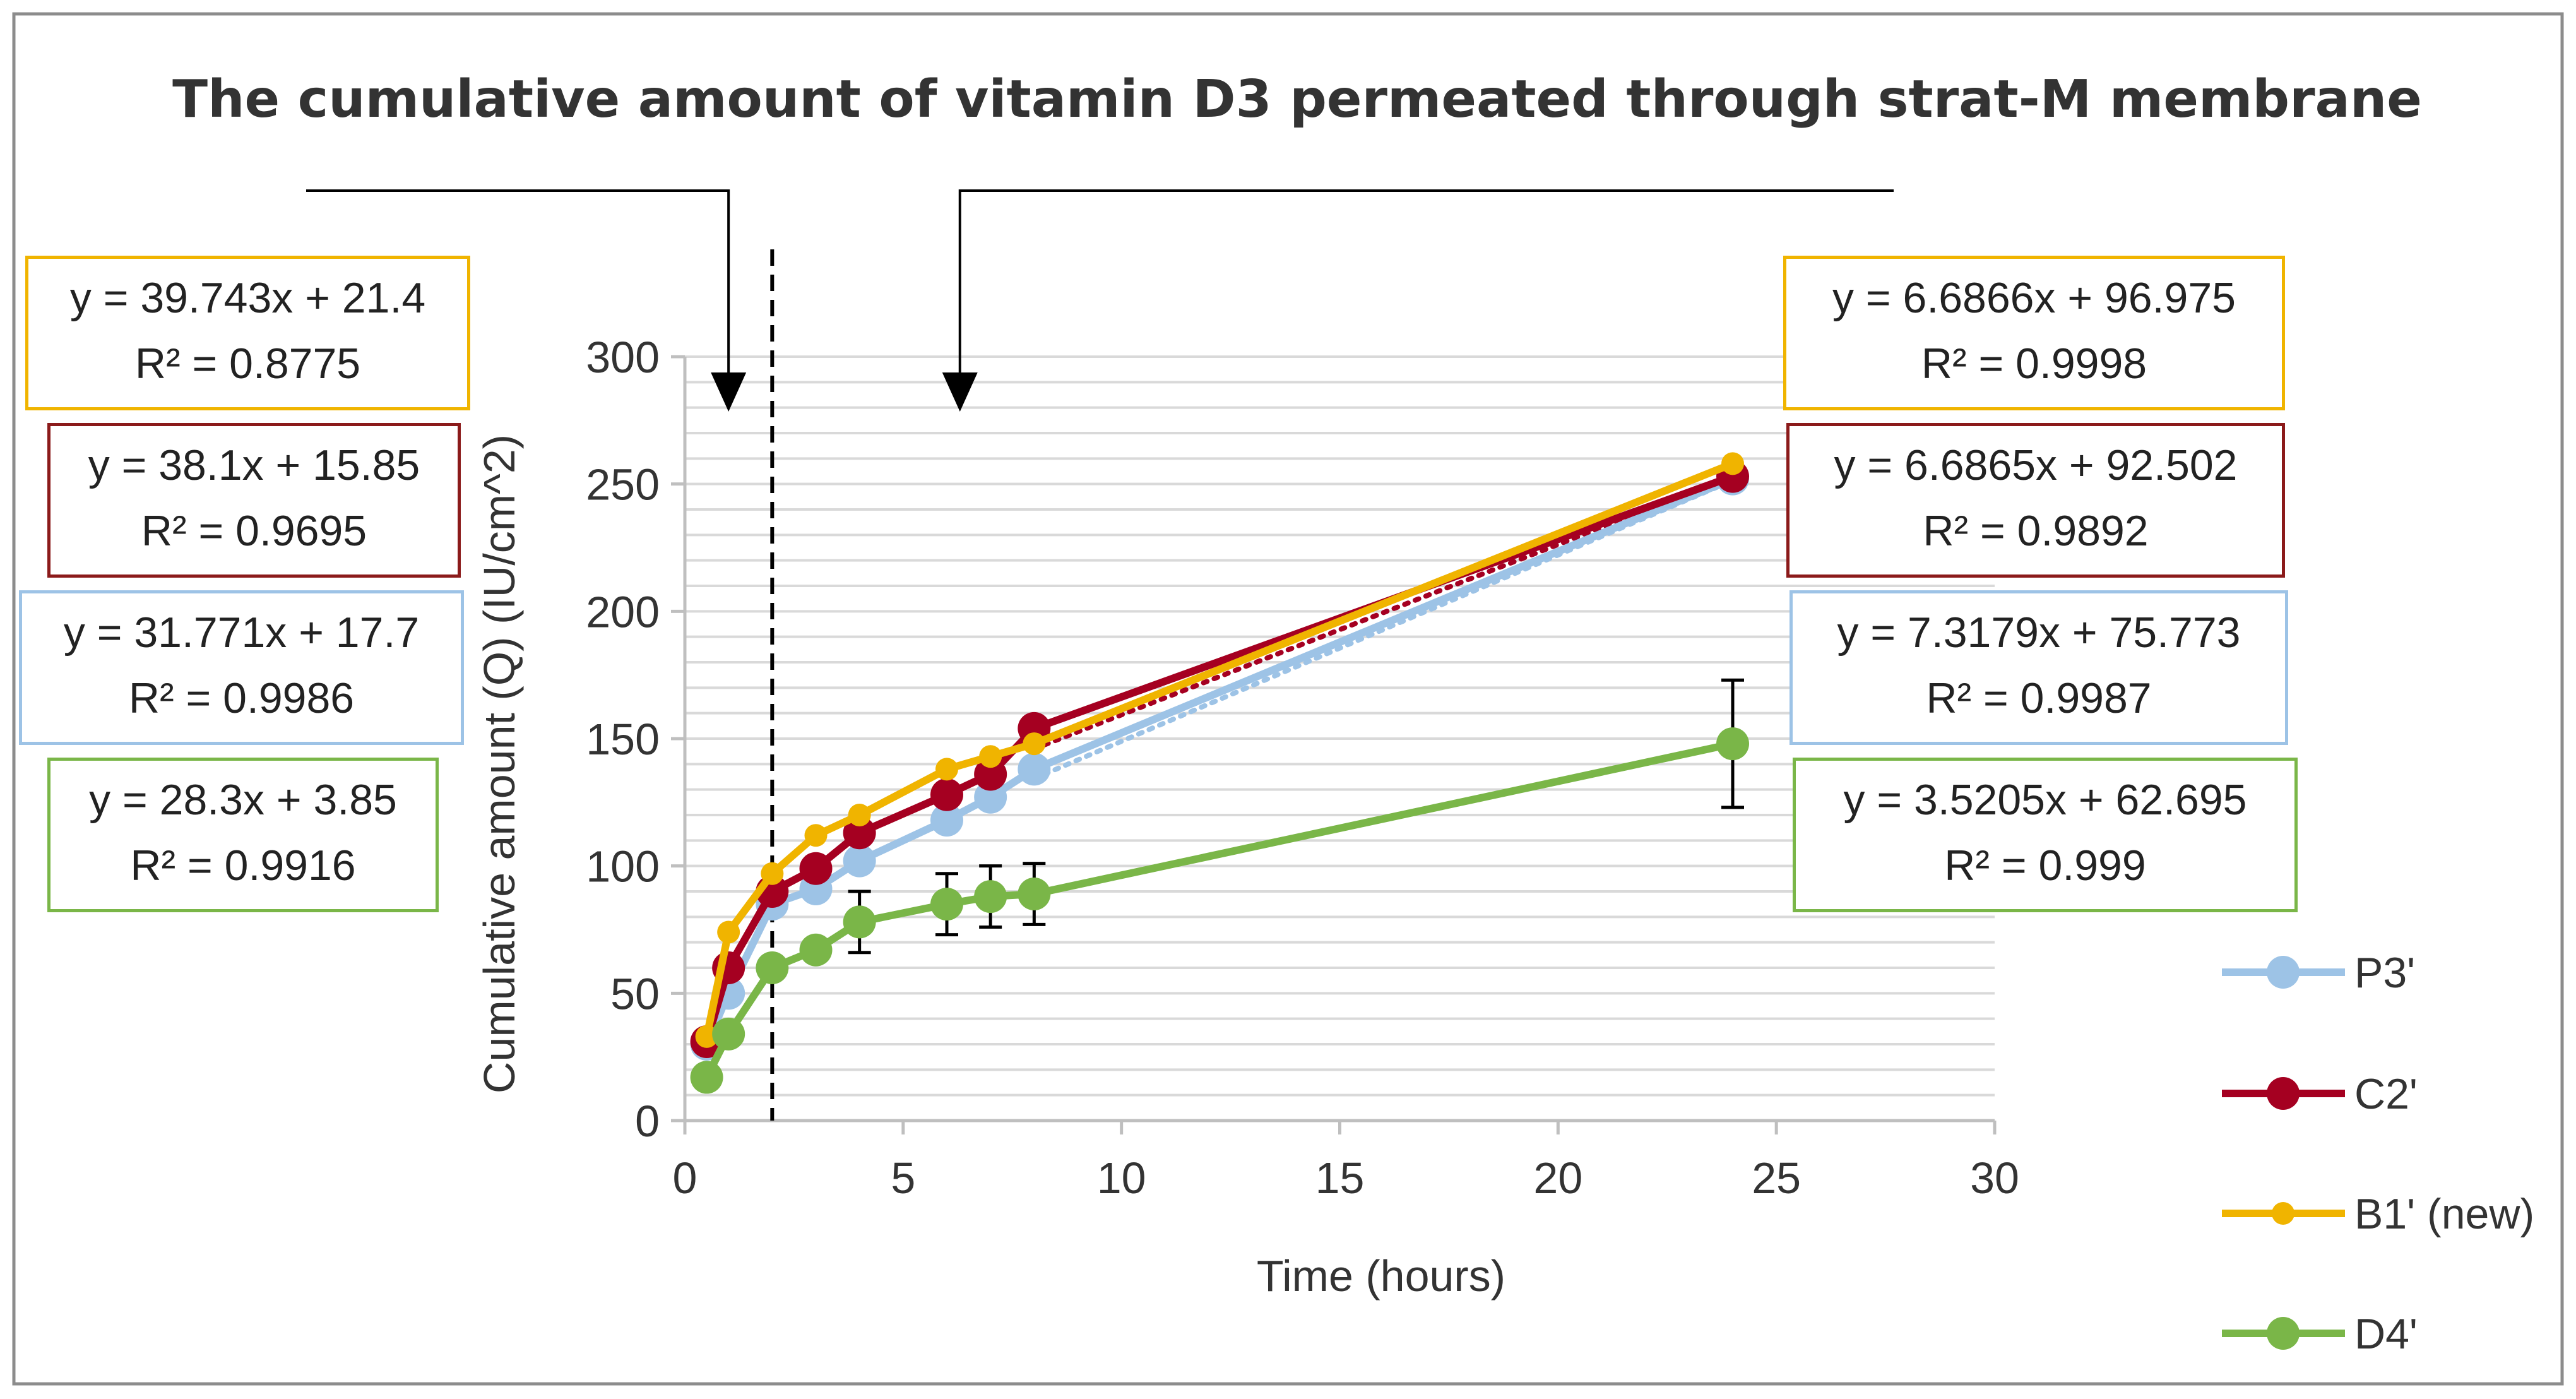  I want to click on equation-box: y = 3.5205x + 62.695 R² = 0.999, so click(2046, 835).